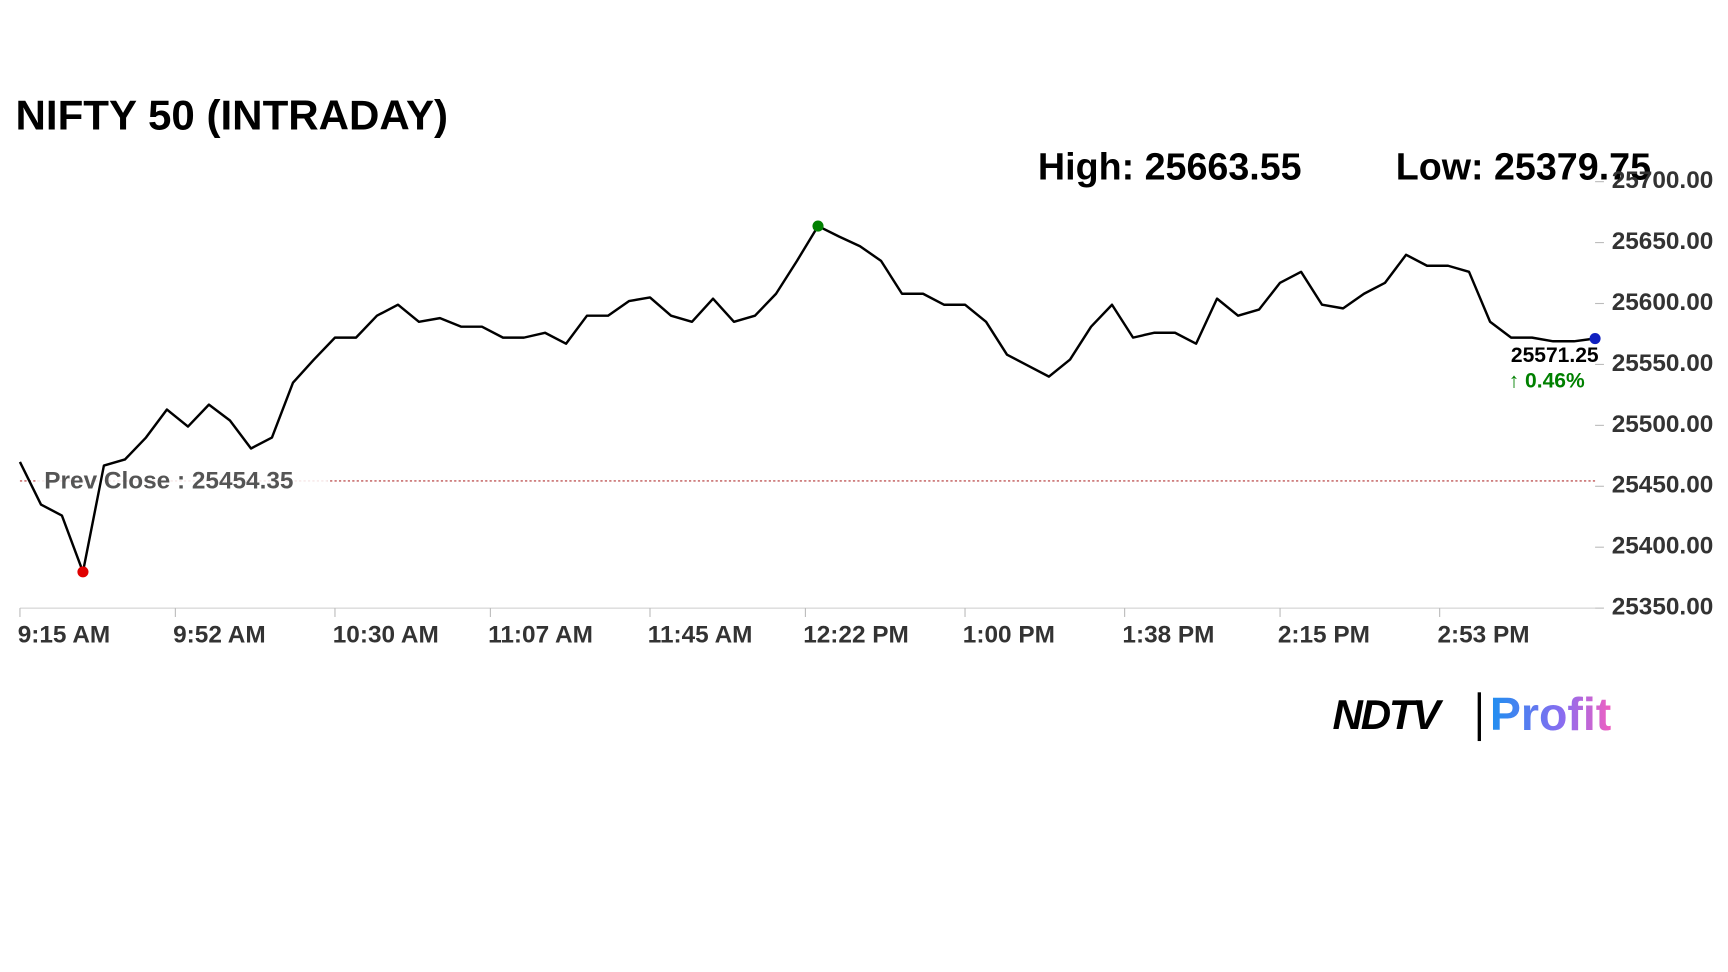 This screenshot has height=972, width=1728. Describe the element at coordinates (1547, 381) in the screenshot. I see `change-label: ↑ 0.46%` at that location.